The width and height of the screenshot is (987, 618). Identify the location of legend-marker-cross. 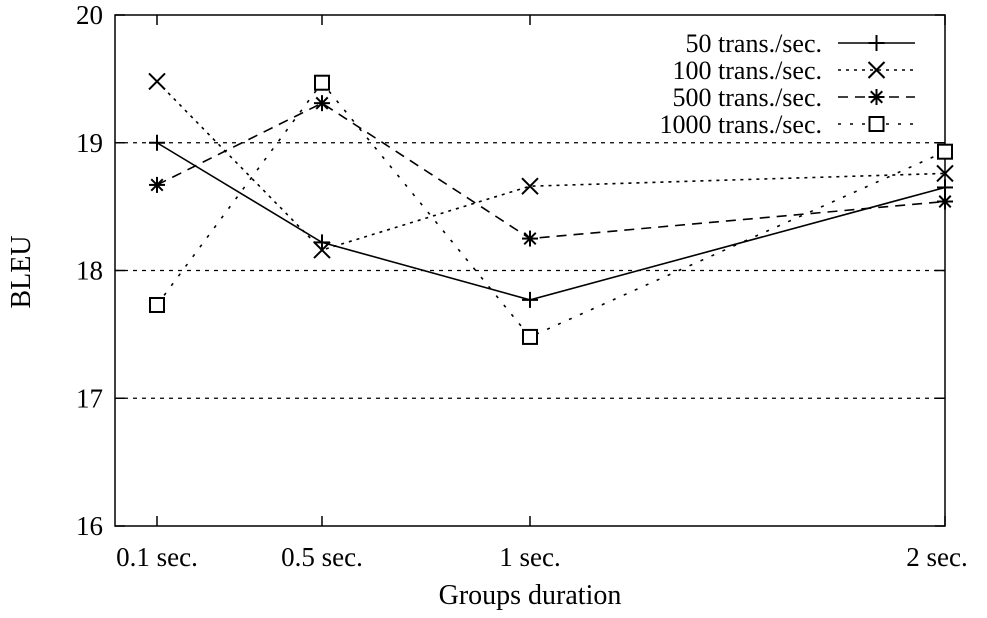
(876, 70).